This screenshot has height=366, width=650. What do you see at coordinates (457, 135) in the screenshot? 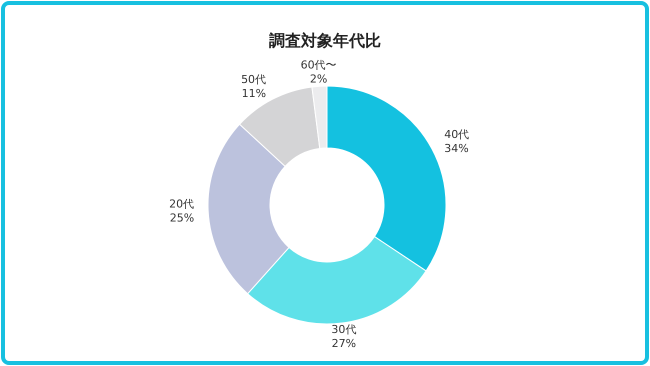
I see `slice-label: 40代` at bounding box center [457, 135].